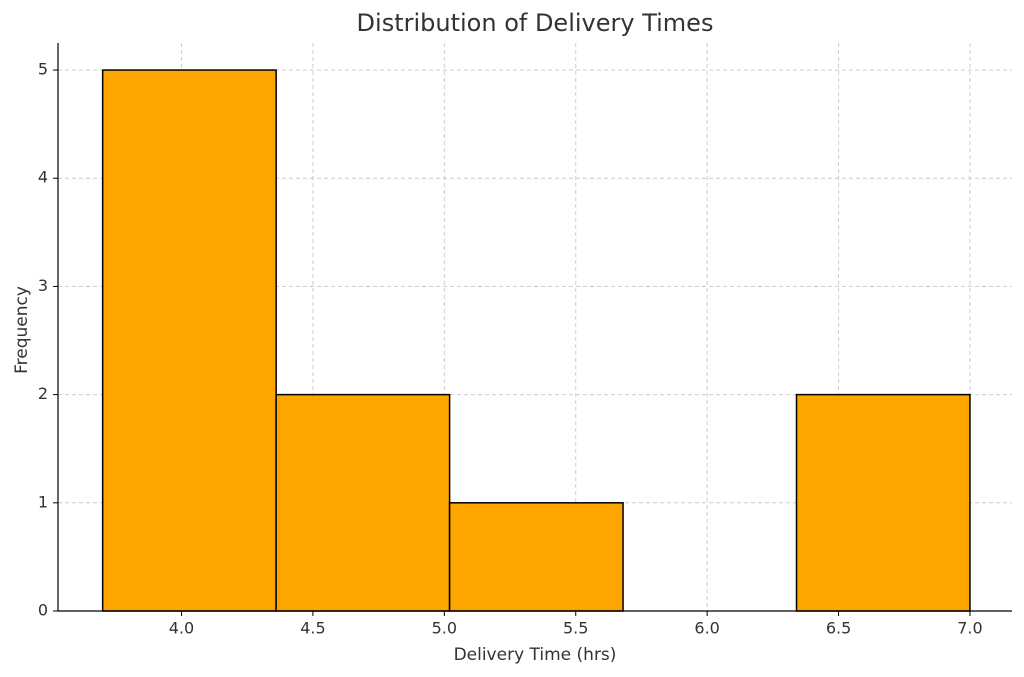 This screenshot has width=1024, height=677. Describe the element at coordinates (575, 628) in the screenshot. I see `x-tick-label: 5.5` at that location.